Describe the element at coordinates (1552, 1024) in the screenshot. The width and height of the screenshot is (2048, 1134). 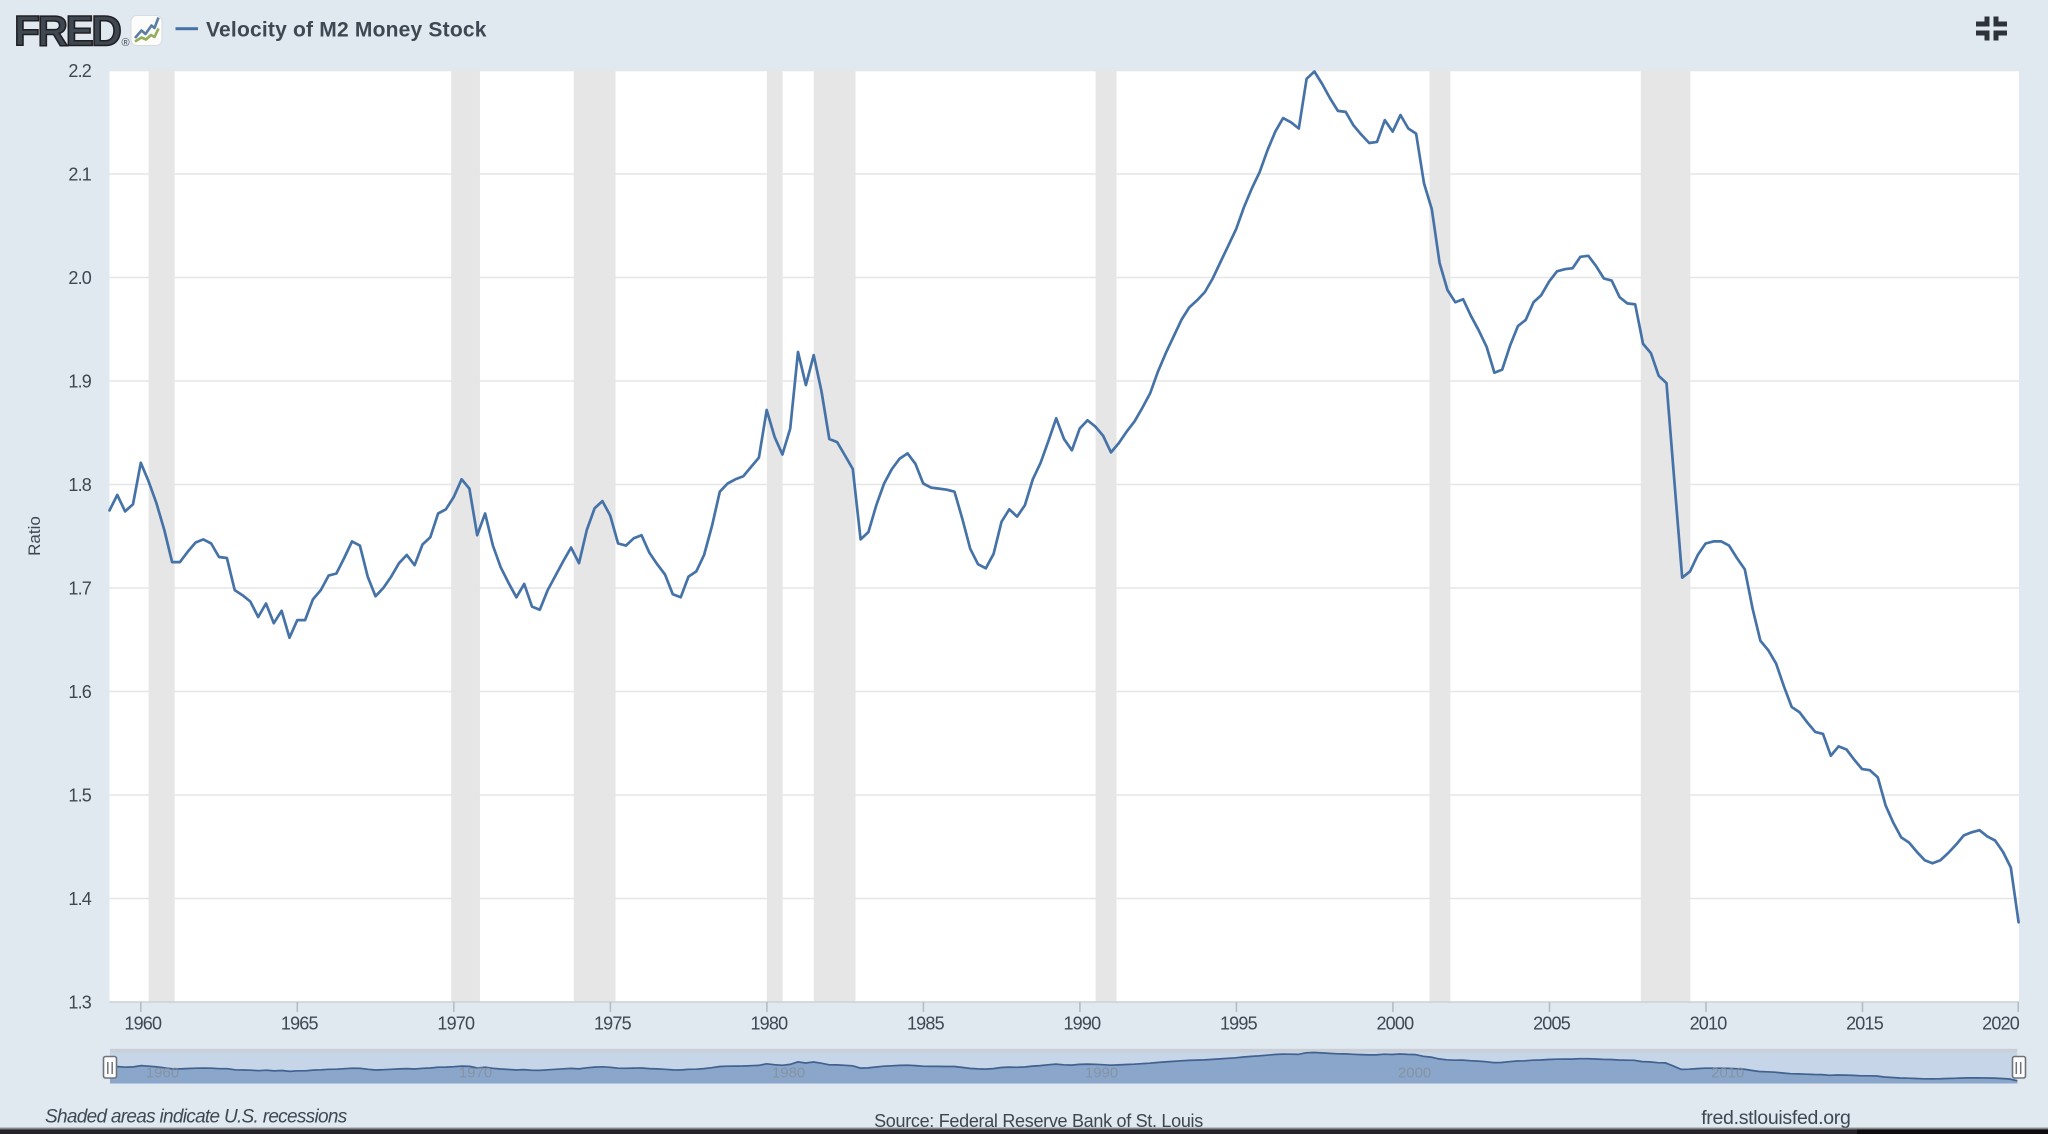
I see `svg-text: 2005` at that location.